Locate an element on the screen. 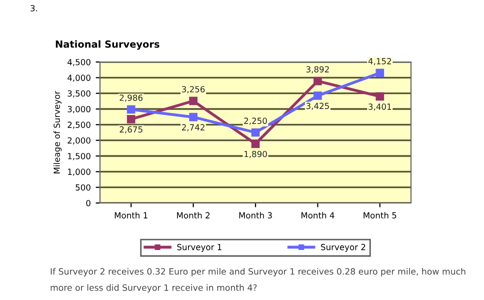 The width and height of the screenshot is (484, 300). x-tick-label: Month 4 is located at coordinates (317, 215).